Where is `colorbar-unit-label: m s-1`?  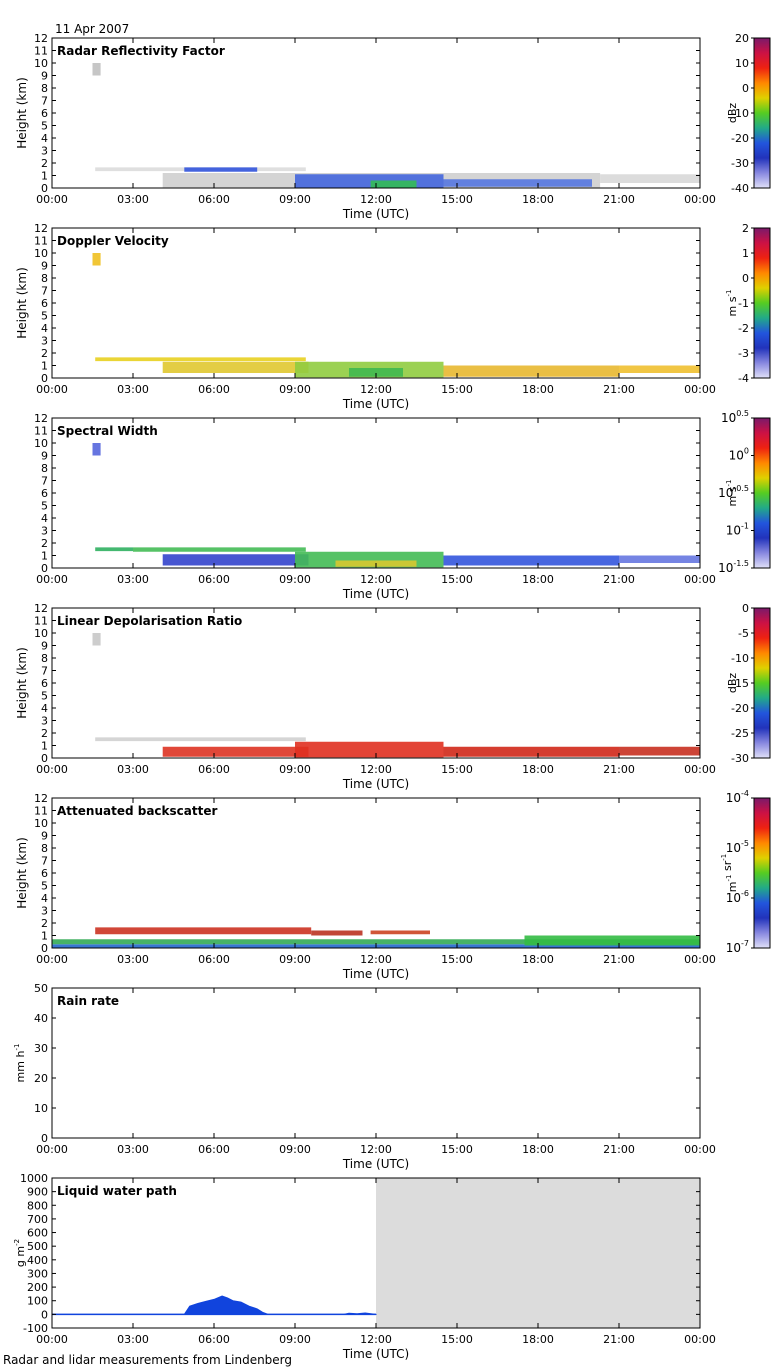
colorbar-unit-label: m s-1 is located at coordinates (732, 303).